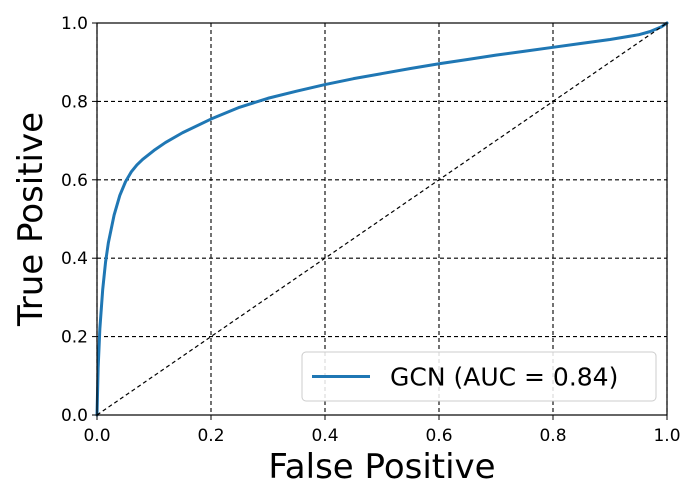  What do you see at coordinates (74, 338) in the screenshot?
I see `y-tick-label-1: 0.2` at bounding box center [74, 338].